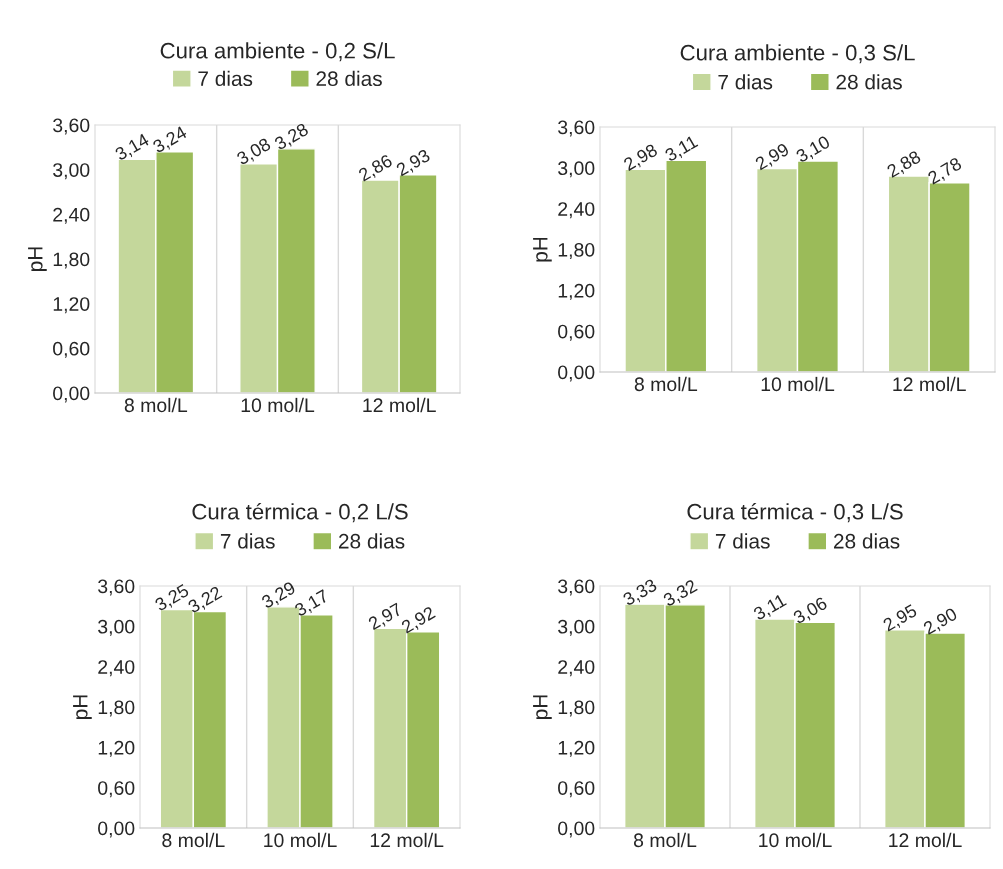  I want to click on chart-title: Cura térmica - 0,2 L/S, so click(300, 512).